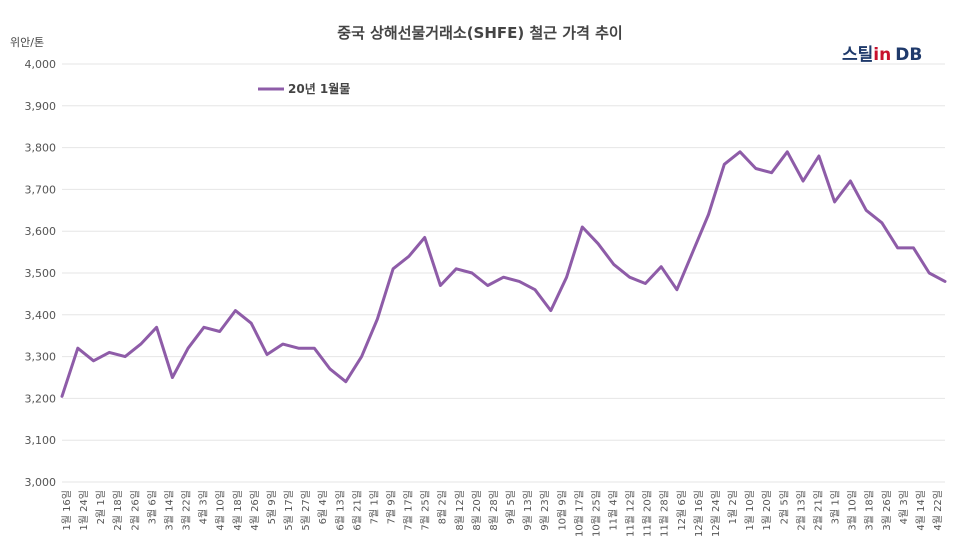 The image size is (960, 560). What do you see at coordinates (135, 510) in the screenshot?
I see `x-tick-label: 2월 26일` at bounding box center [135, 510].